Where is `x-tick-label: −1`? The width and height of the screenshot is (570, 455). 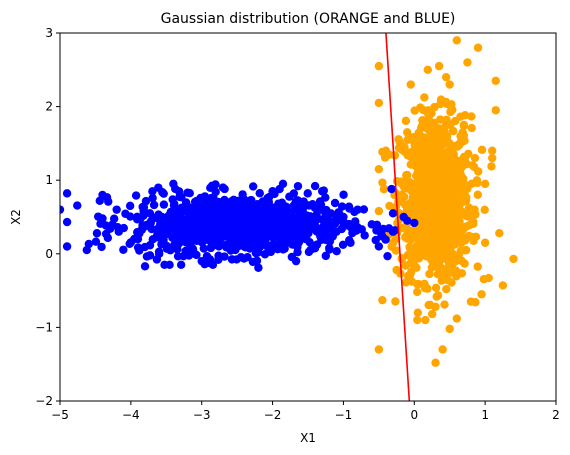
x-tick-label: −1 is located at coordinates (344, 415).